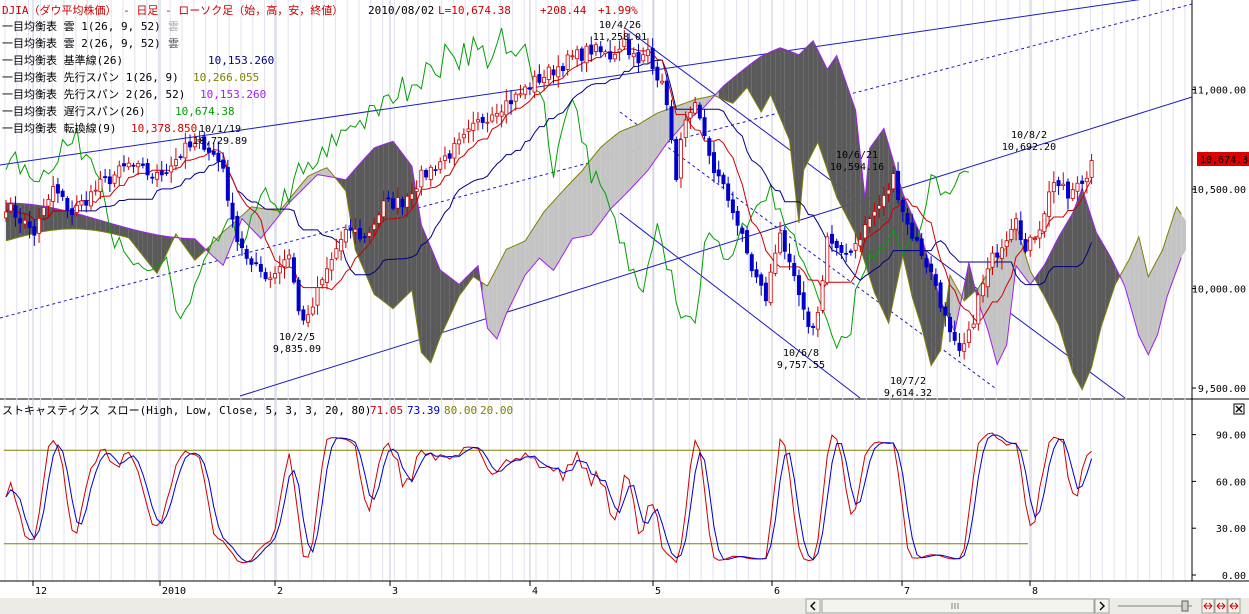 The width and height of the screenshot is (1249, 614). I want to click on annotation-date: 10/4/26, so click(620, 25).